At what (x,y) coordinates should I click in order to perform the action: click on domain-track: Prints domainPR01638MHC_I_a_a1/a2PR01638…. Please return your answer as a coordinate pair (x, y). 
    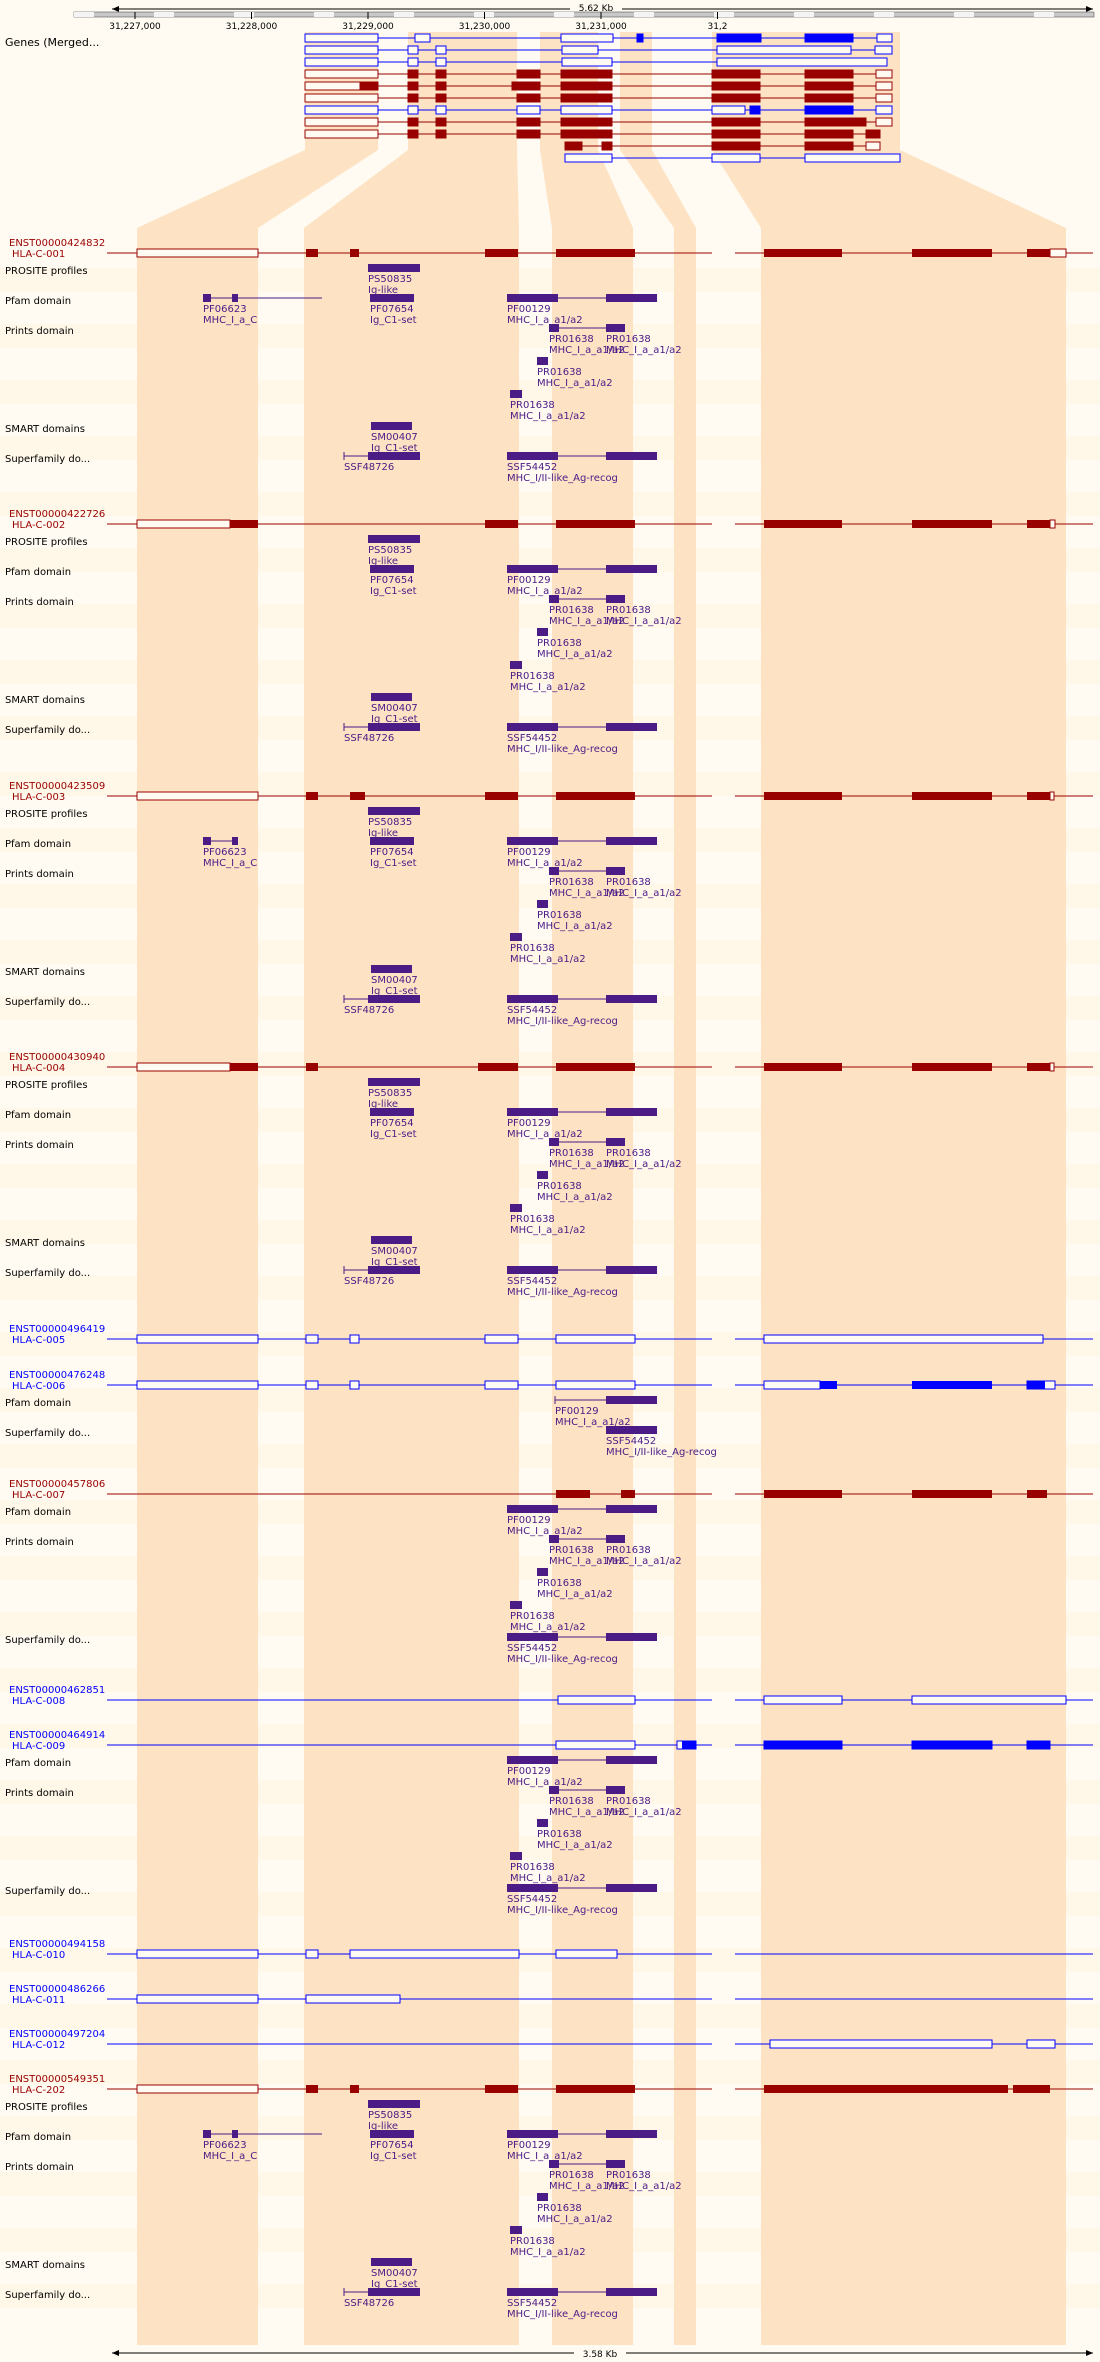
    Looking at the image, I should click on (343, 373).